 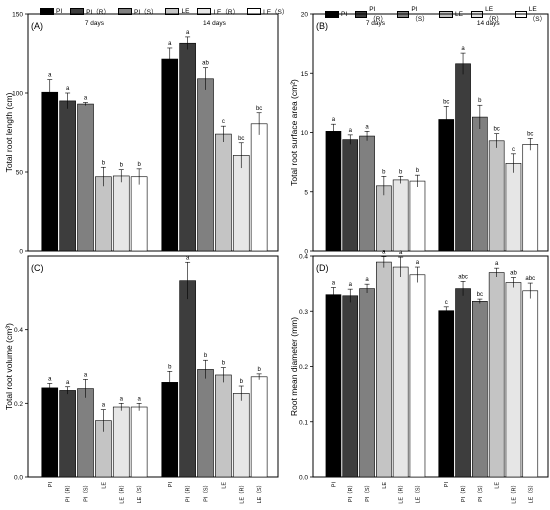 What do you see at coordinates (59, 11) in the screenshot?
I see `legend-label-pi: PI` at bounding box center [59, 11].